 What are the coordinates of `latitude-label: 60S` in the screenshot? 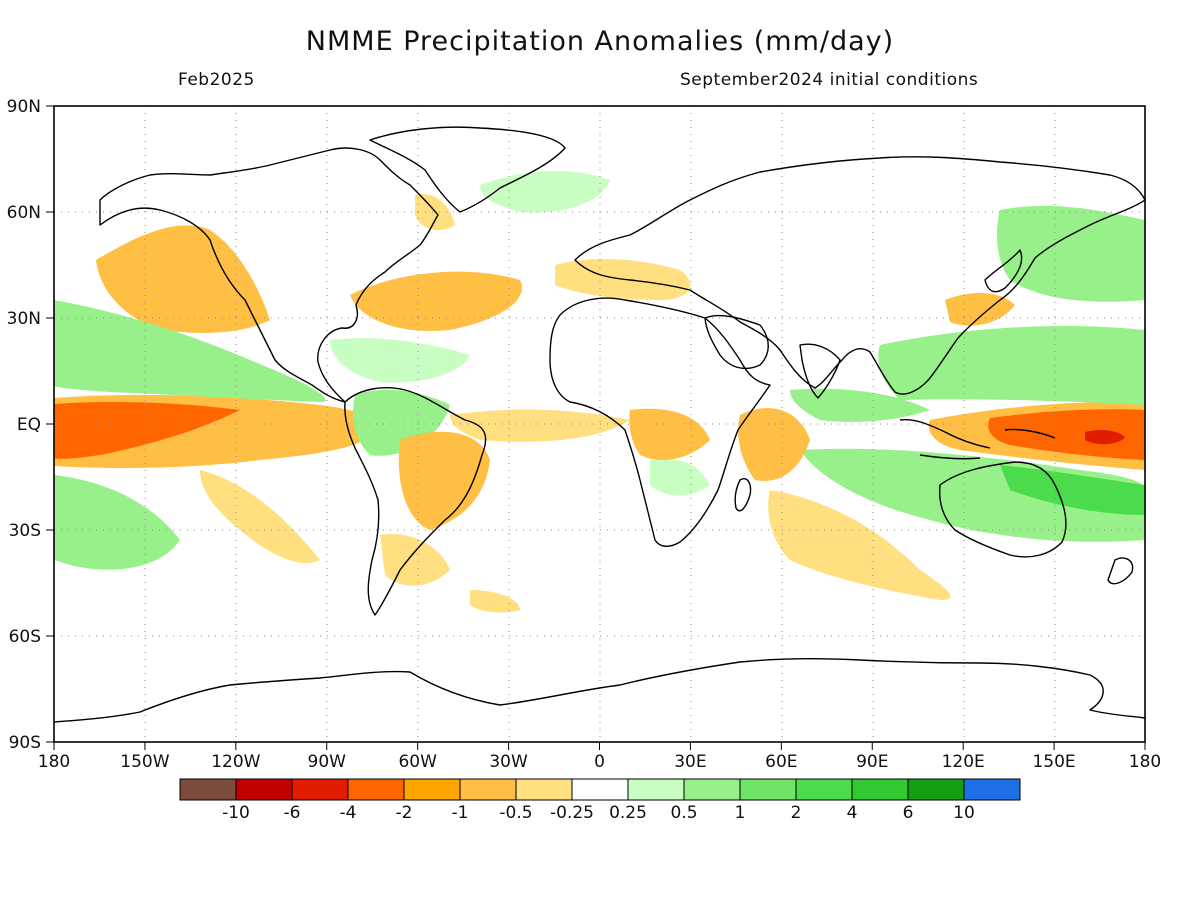 It's located at (25, 637).